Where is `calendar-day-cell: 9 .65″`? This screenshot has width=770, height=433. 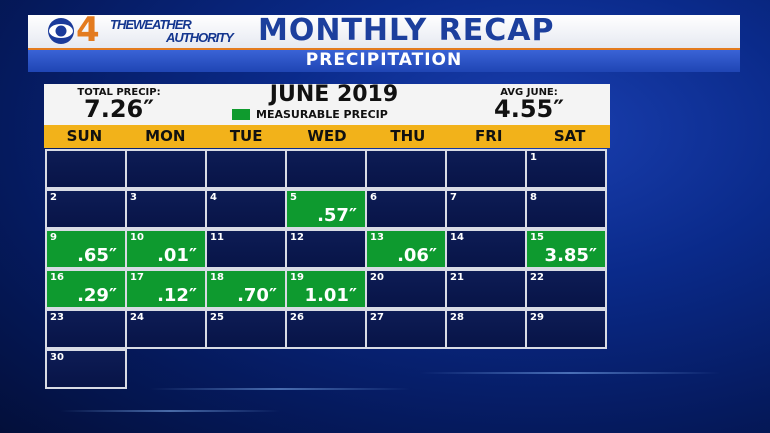
calendar-day-cell: 9 .65″ is located at coordinates (86, 249).